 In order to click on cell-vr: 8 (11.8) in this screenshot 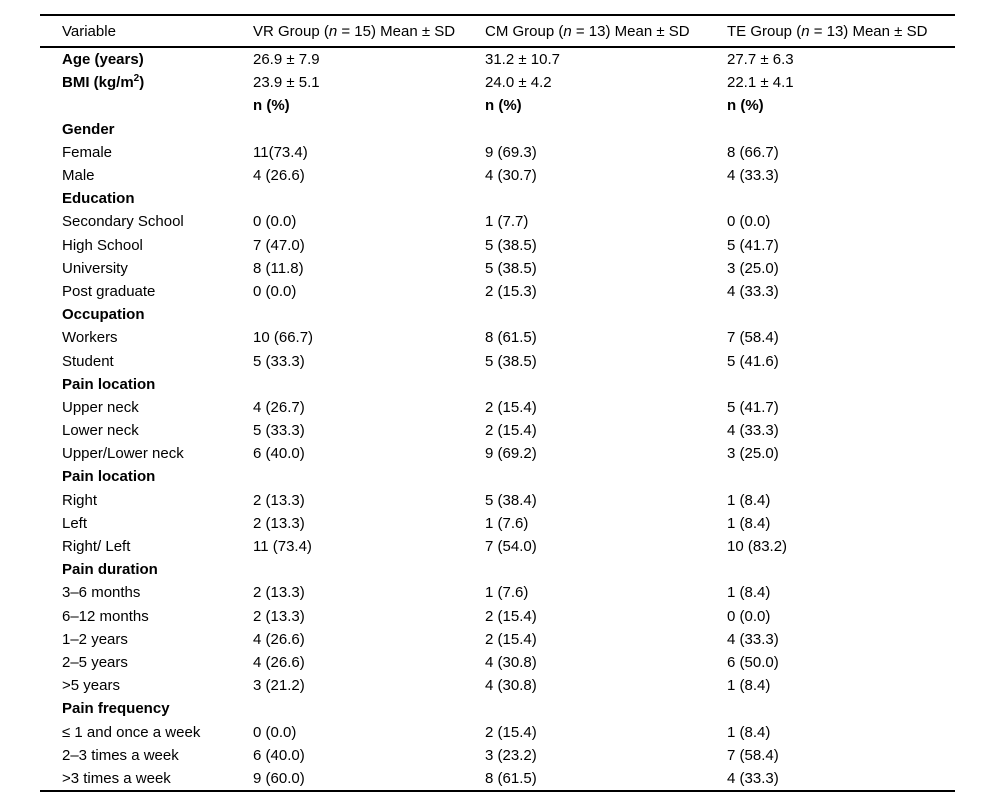, I will do `click(278, 268)`.